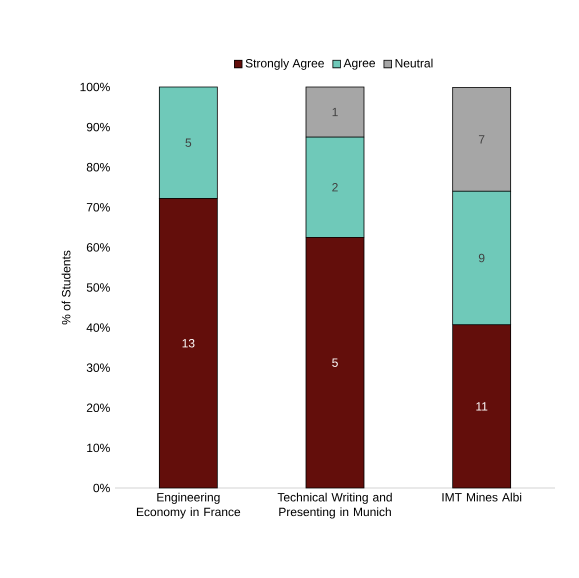 The width and height of the screenshot is (579, 578). I want to click on y-tick-label: 100%, so click(95, 87).